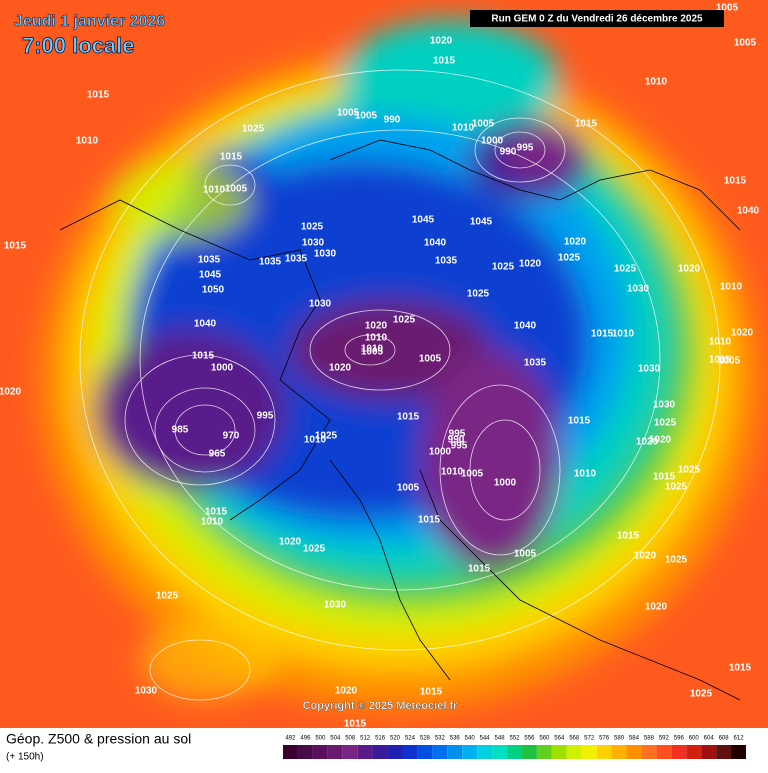  I want to click on colorbar-label: 520, so click(395, 739).